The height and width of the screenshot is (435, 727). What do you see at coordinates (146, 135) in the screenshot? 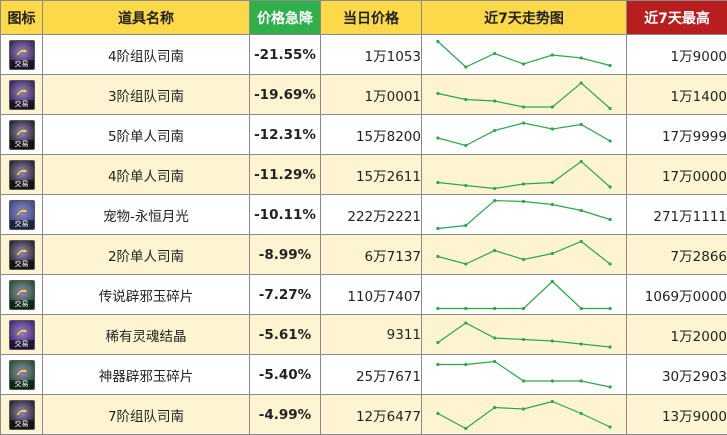
I see `item-name: 5阶单人司南` at bounding box center [146, 135].